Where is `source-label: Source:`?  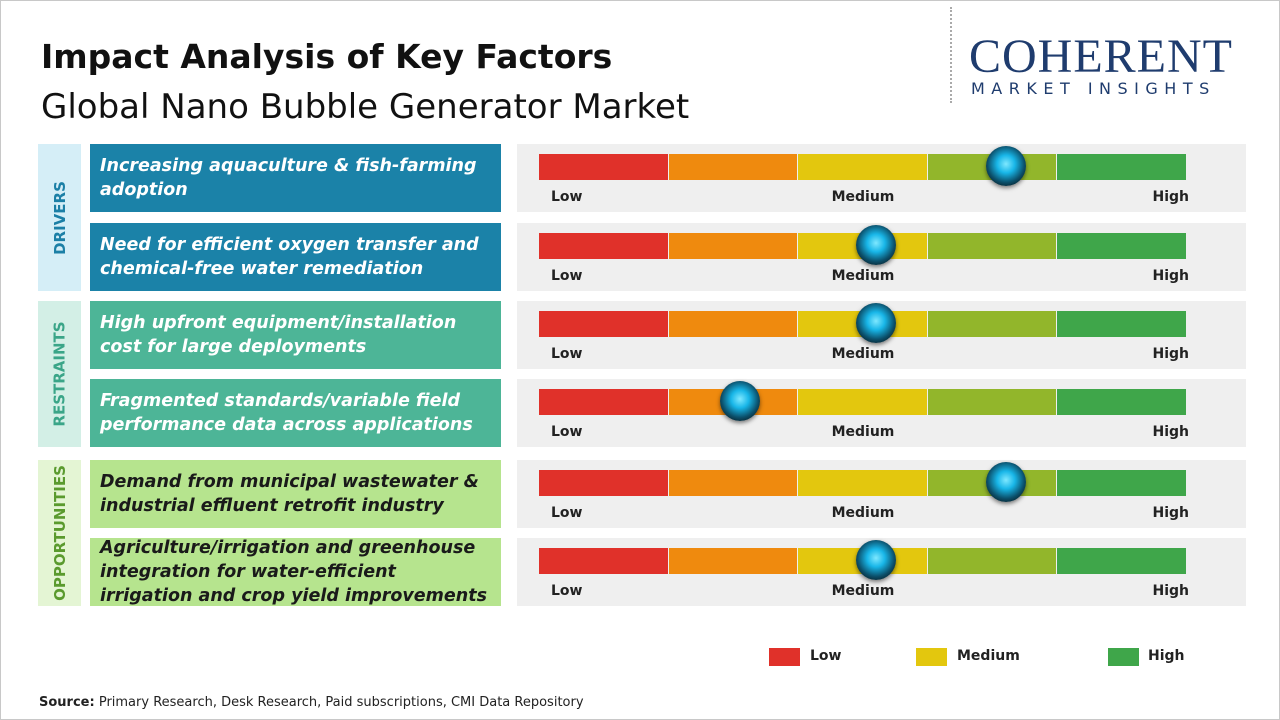
source-label: Source: is located at coordinates (67, 702).